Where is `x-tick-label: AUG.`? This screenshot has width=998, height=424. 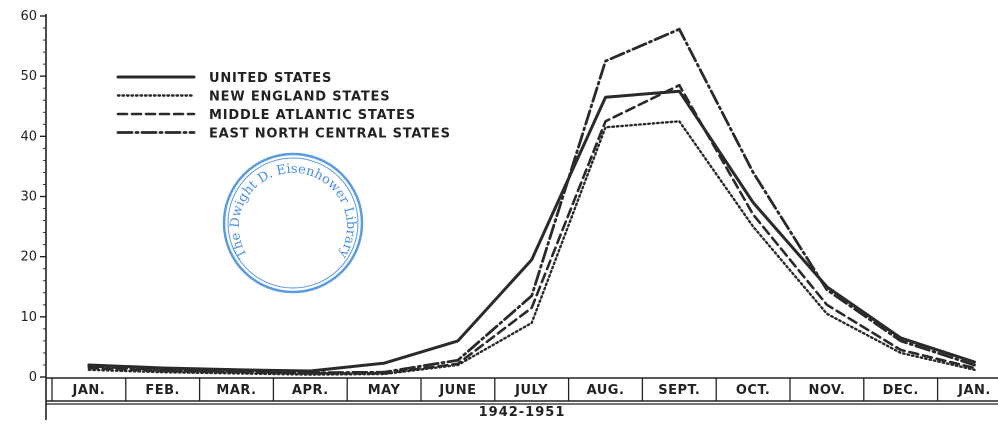
x-tick-label: AUG. is located at coordinates (606, 390).